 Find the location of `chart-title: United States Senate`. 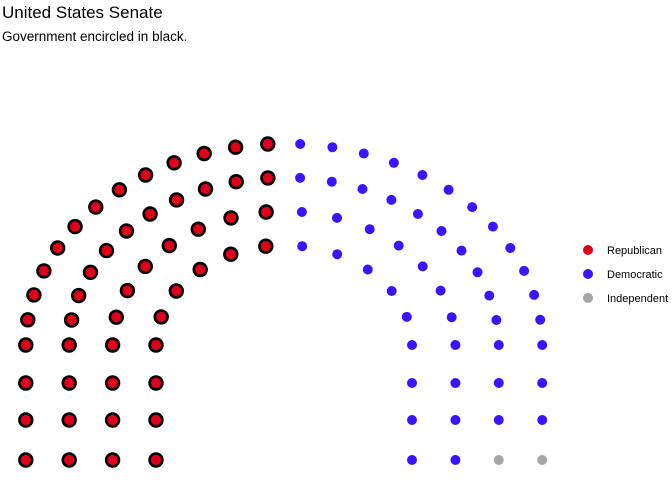

chart-title: United States Senate is located at coordinates (82, 12).